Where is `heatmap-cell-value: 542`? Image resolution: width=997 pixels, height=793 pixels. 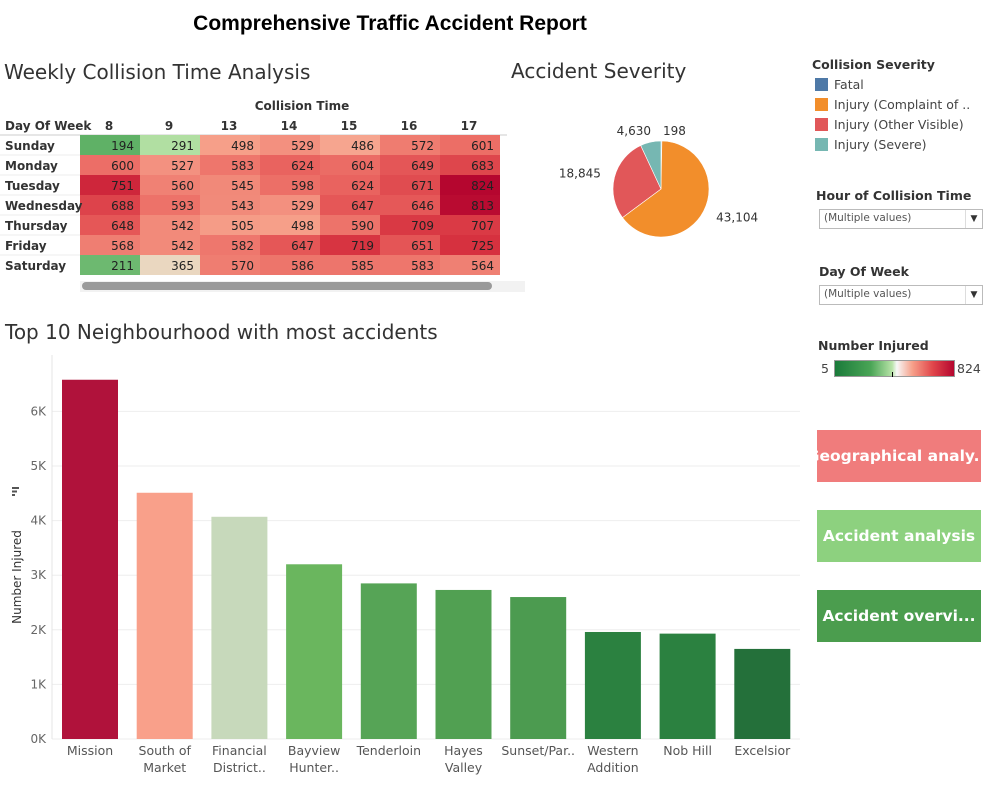 heatmap-cell-value: 542 is located at coordinates (182, 246).